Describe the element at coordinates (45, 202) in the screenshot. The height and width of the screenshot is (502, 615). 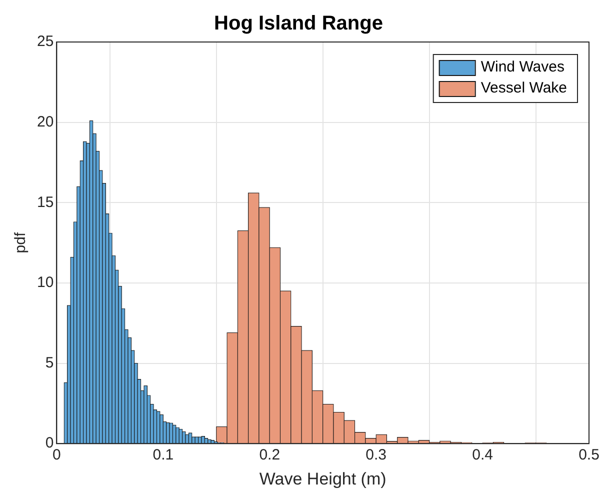
I see `y-tick-label: 15` at that location.